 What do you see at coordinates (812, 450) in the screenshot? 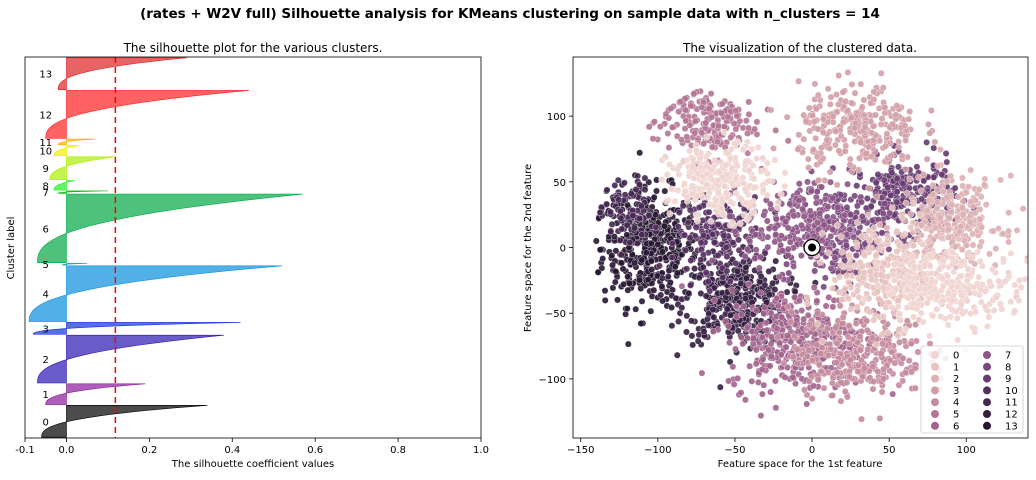
I see `scatter-x-tick-label: 0` at bounding box center [812, 450].